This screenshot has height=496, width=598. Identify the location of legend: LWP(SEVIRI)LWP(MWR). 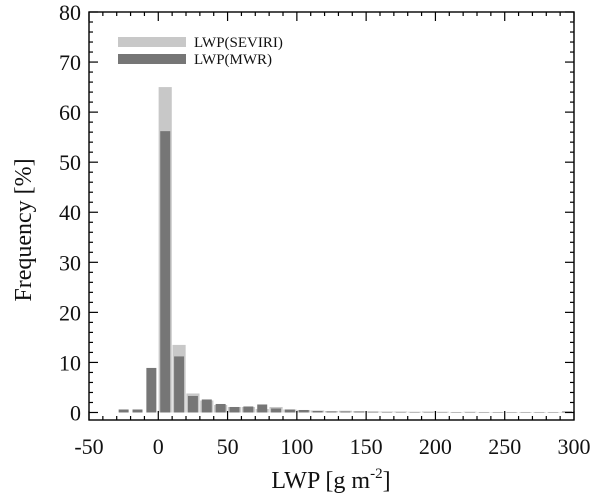
(200, 51).